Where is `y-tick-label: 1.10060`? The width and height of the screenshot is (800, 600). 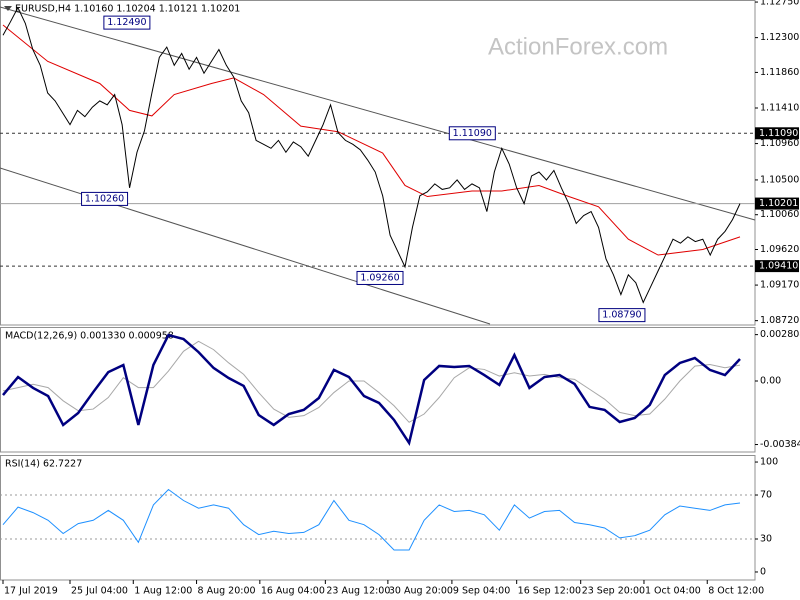 y-tick-label: 1.10060 is located at coordinates (779, 214).